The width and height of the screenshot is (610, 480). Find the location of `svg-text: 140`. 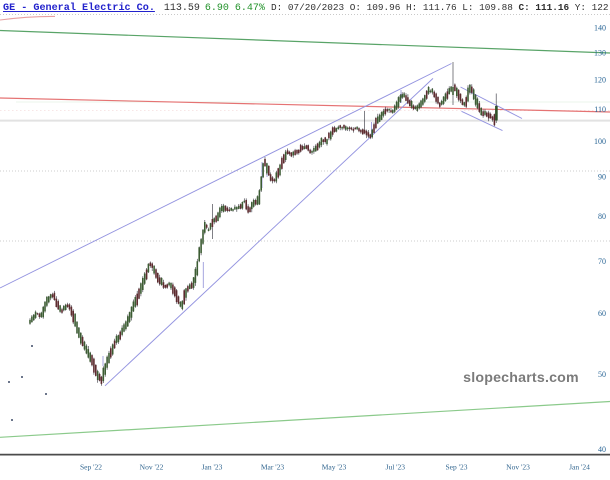

svg-text: 140 is located at coordinates (600, 28).